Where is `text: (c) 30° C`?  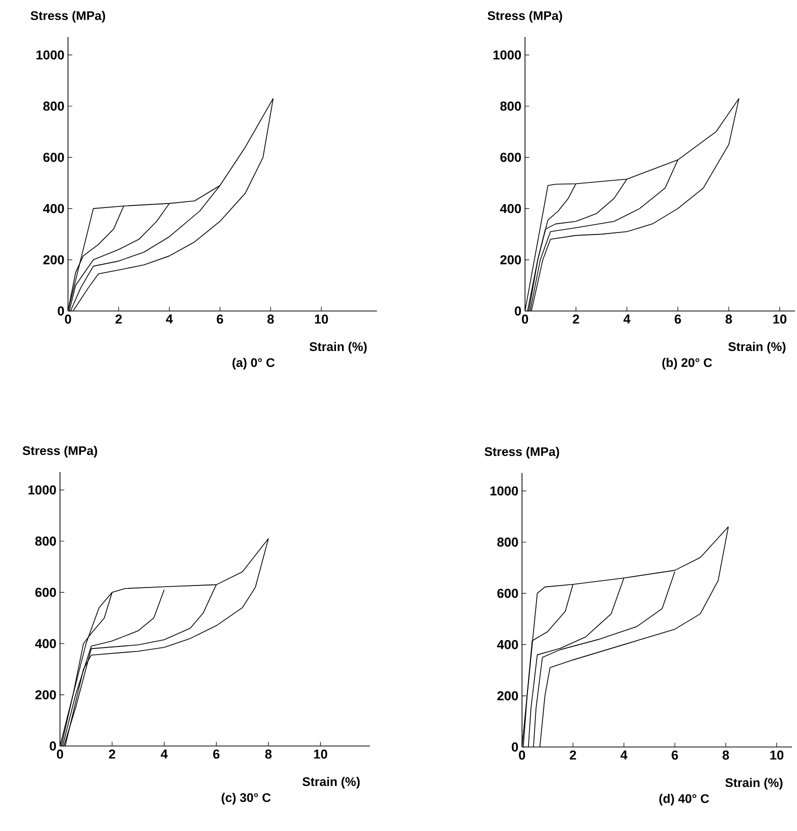
text: (c) 30° C is located at coordinates (246, 798).